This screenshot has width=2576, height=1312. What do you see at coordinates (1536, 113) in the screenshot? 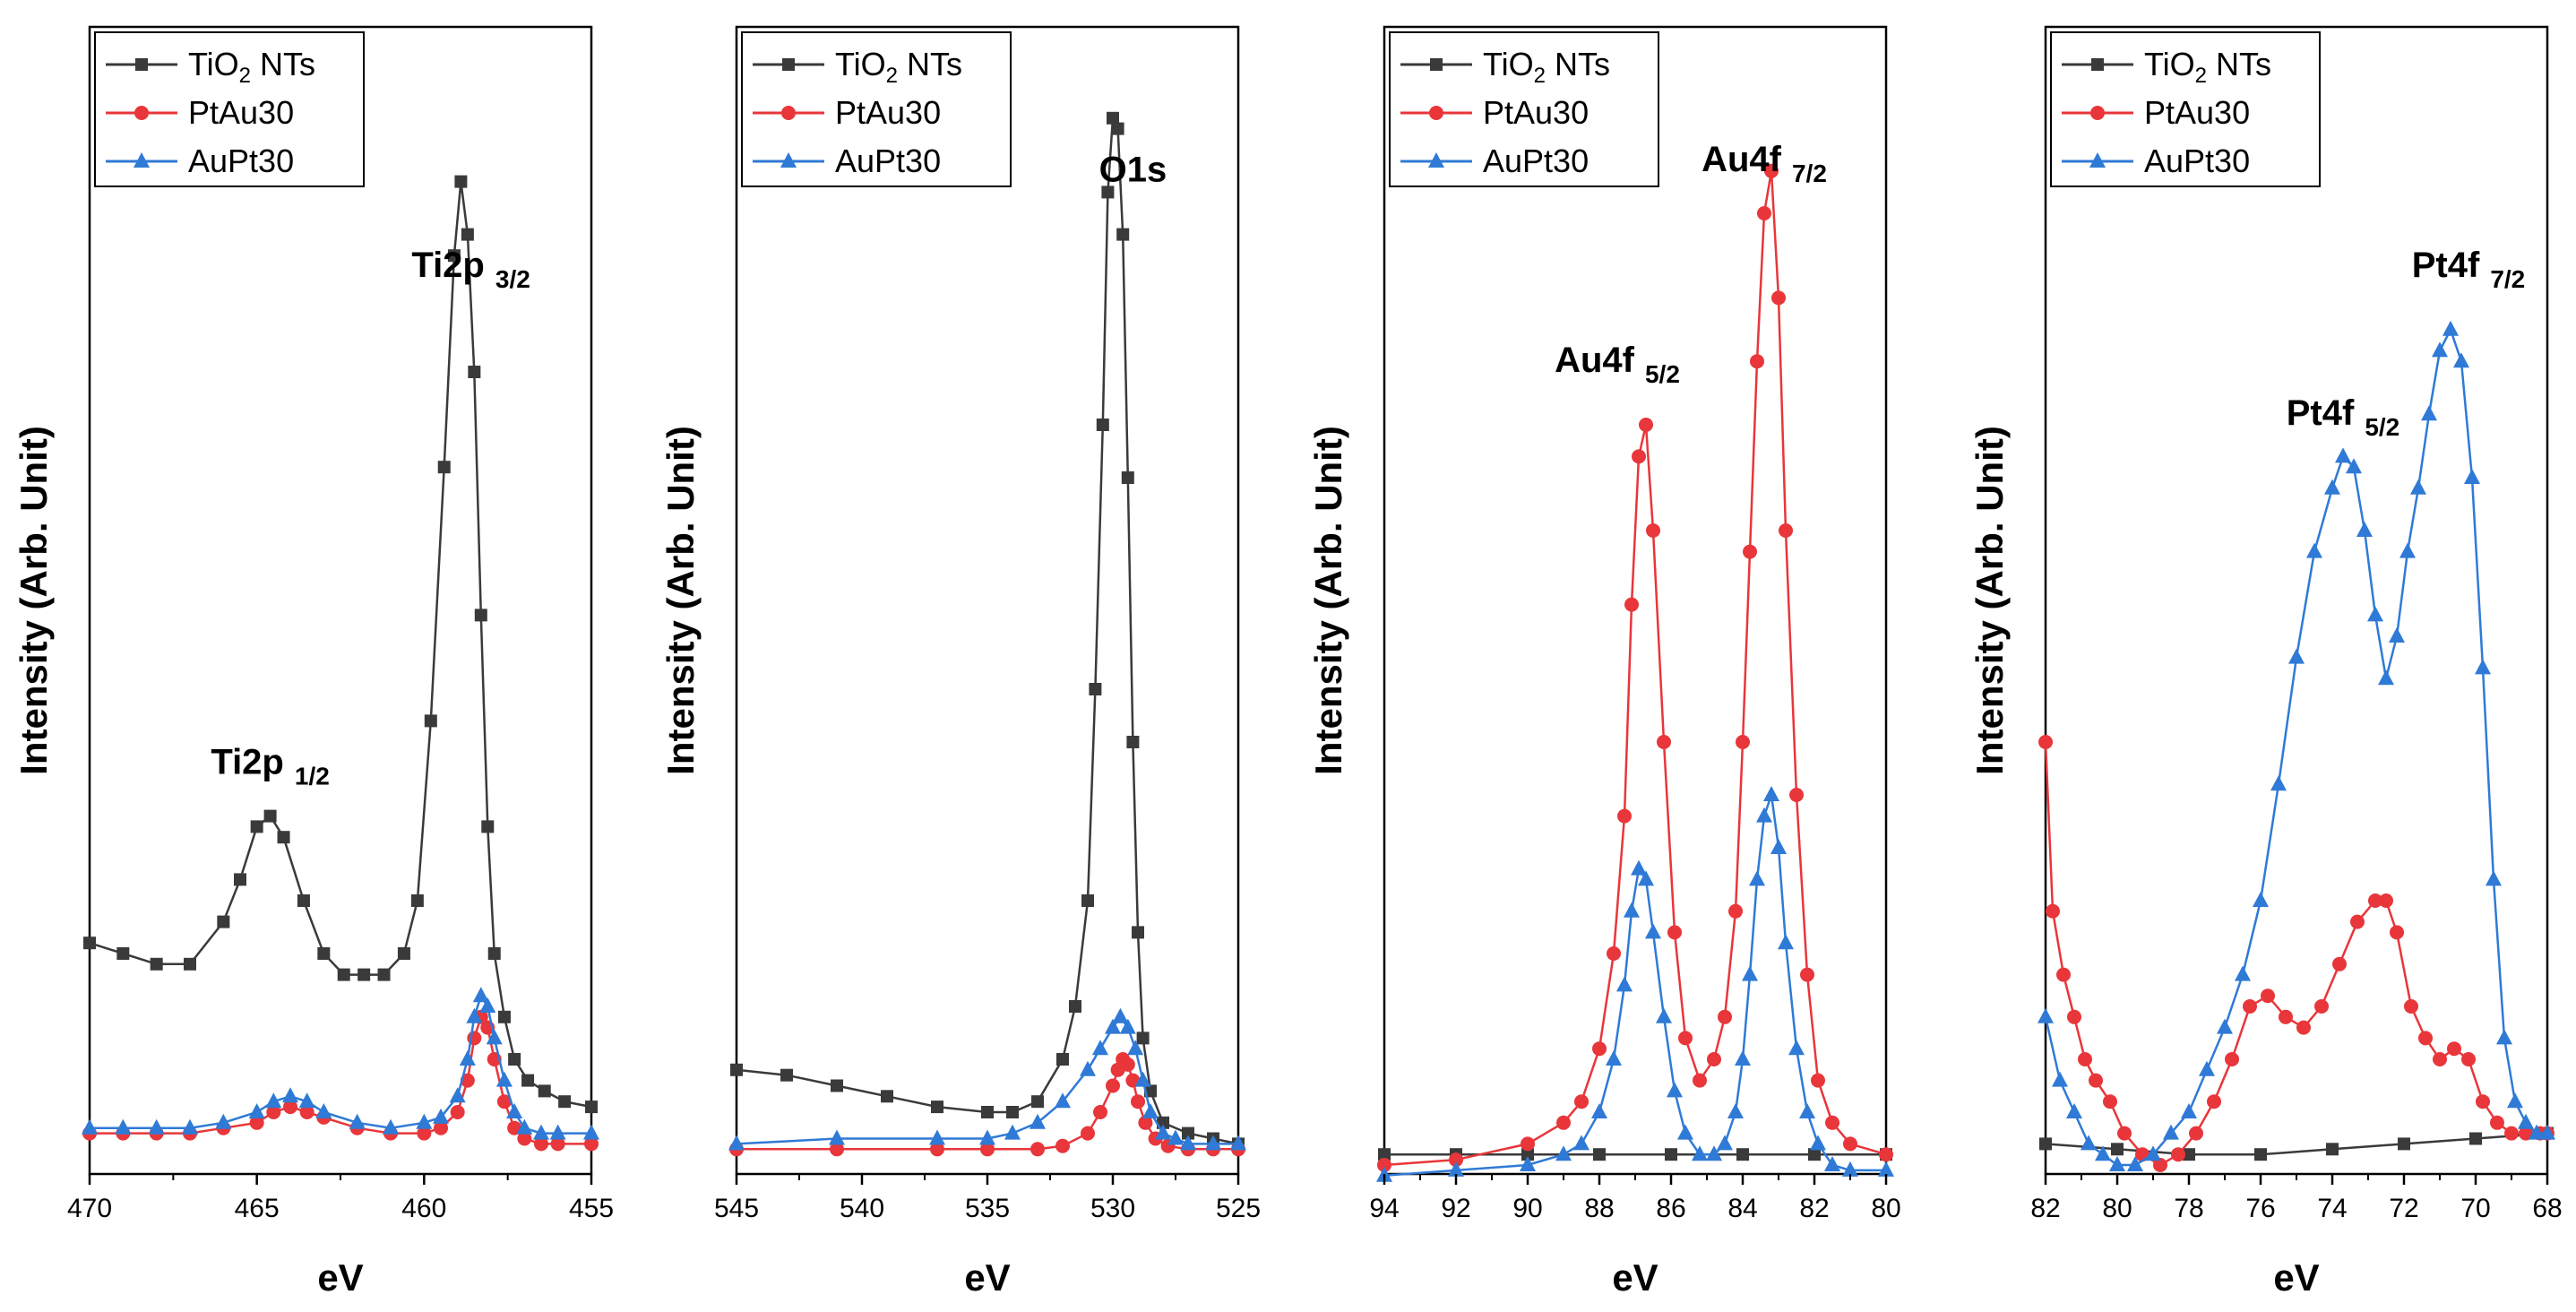
I see `legend-entry: PtAu30` at bounding box center [1536, 113].